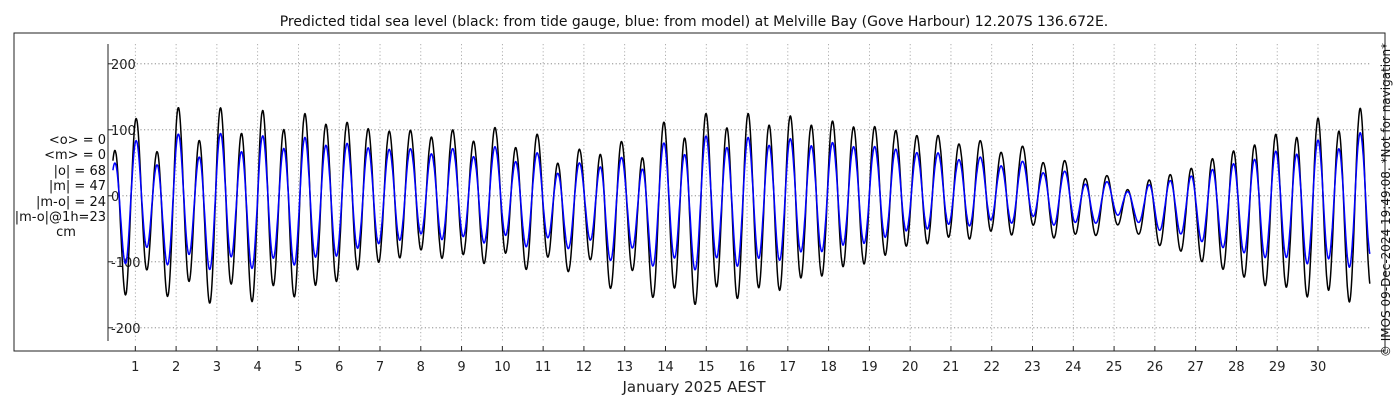  Describe the element at coordinates (60, 218) in the screenshot. I see `stat-abs-difference-1h: |m-o|@1h=23` at that location.